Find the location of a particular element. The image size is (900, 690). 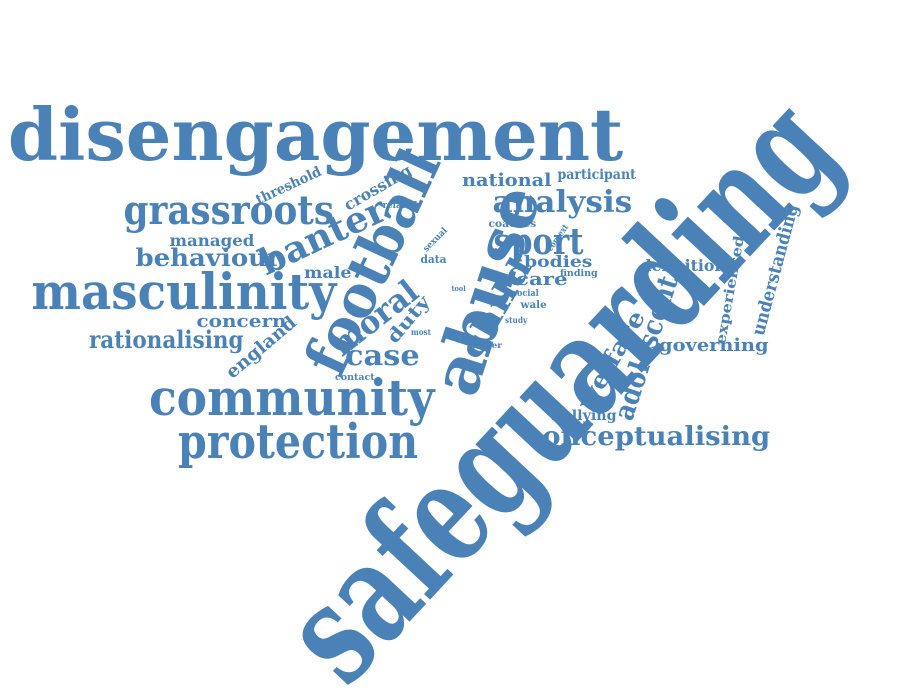

word-player: player is located at coordinates (487, 345).